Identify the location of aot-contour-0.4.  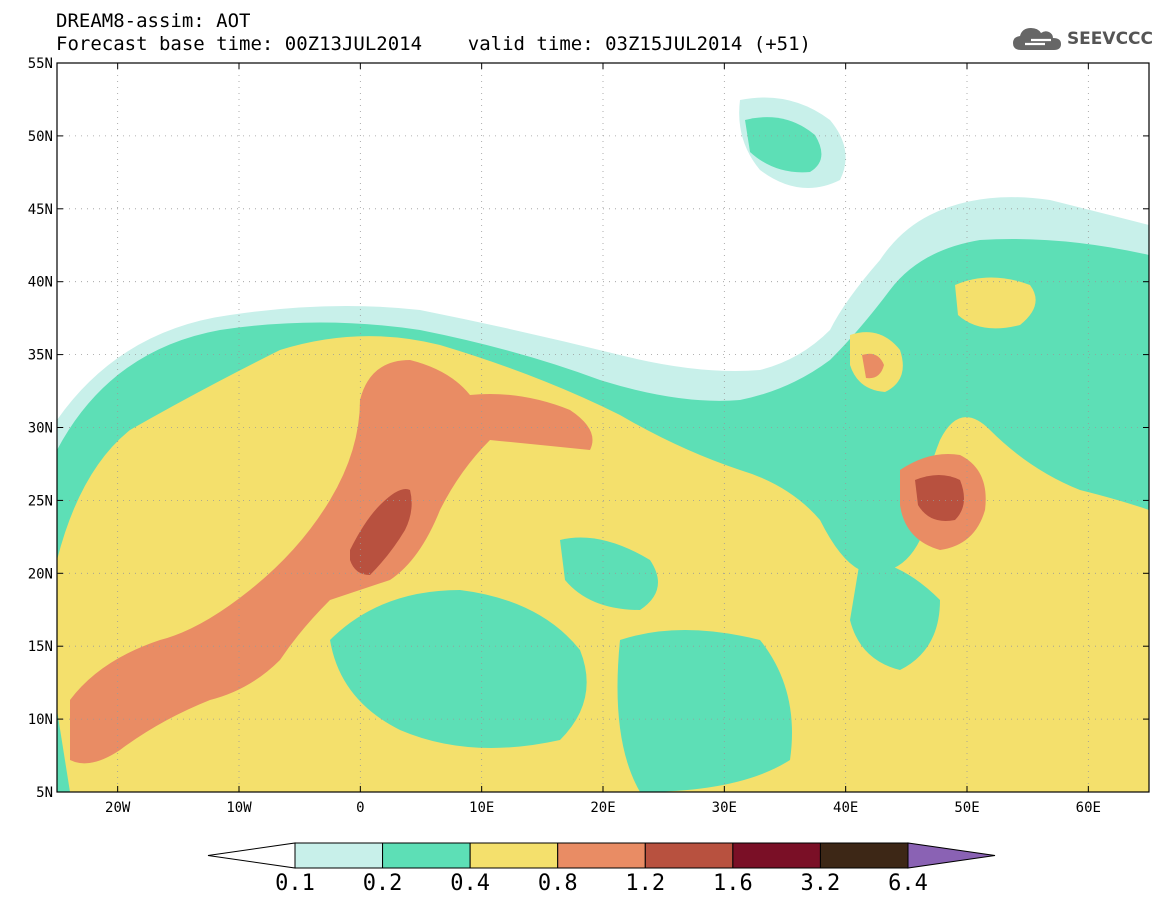
(995, 303).